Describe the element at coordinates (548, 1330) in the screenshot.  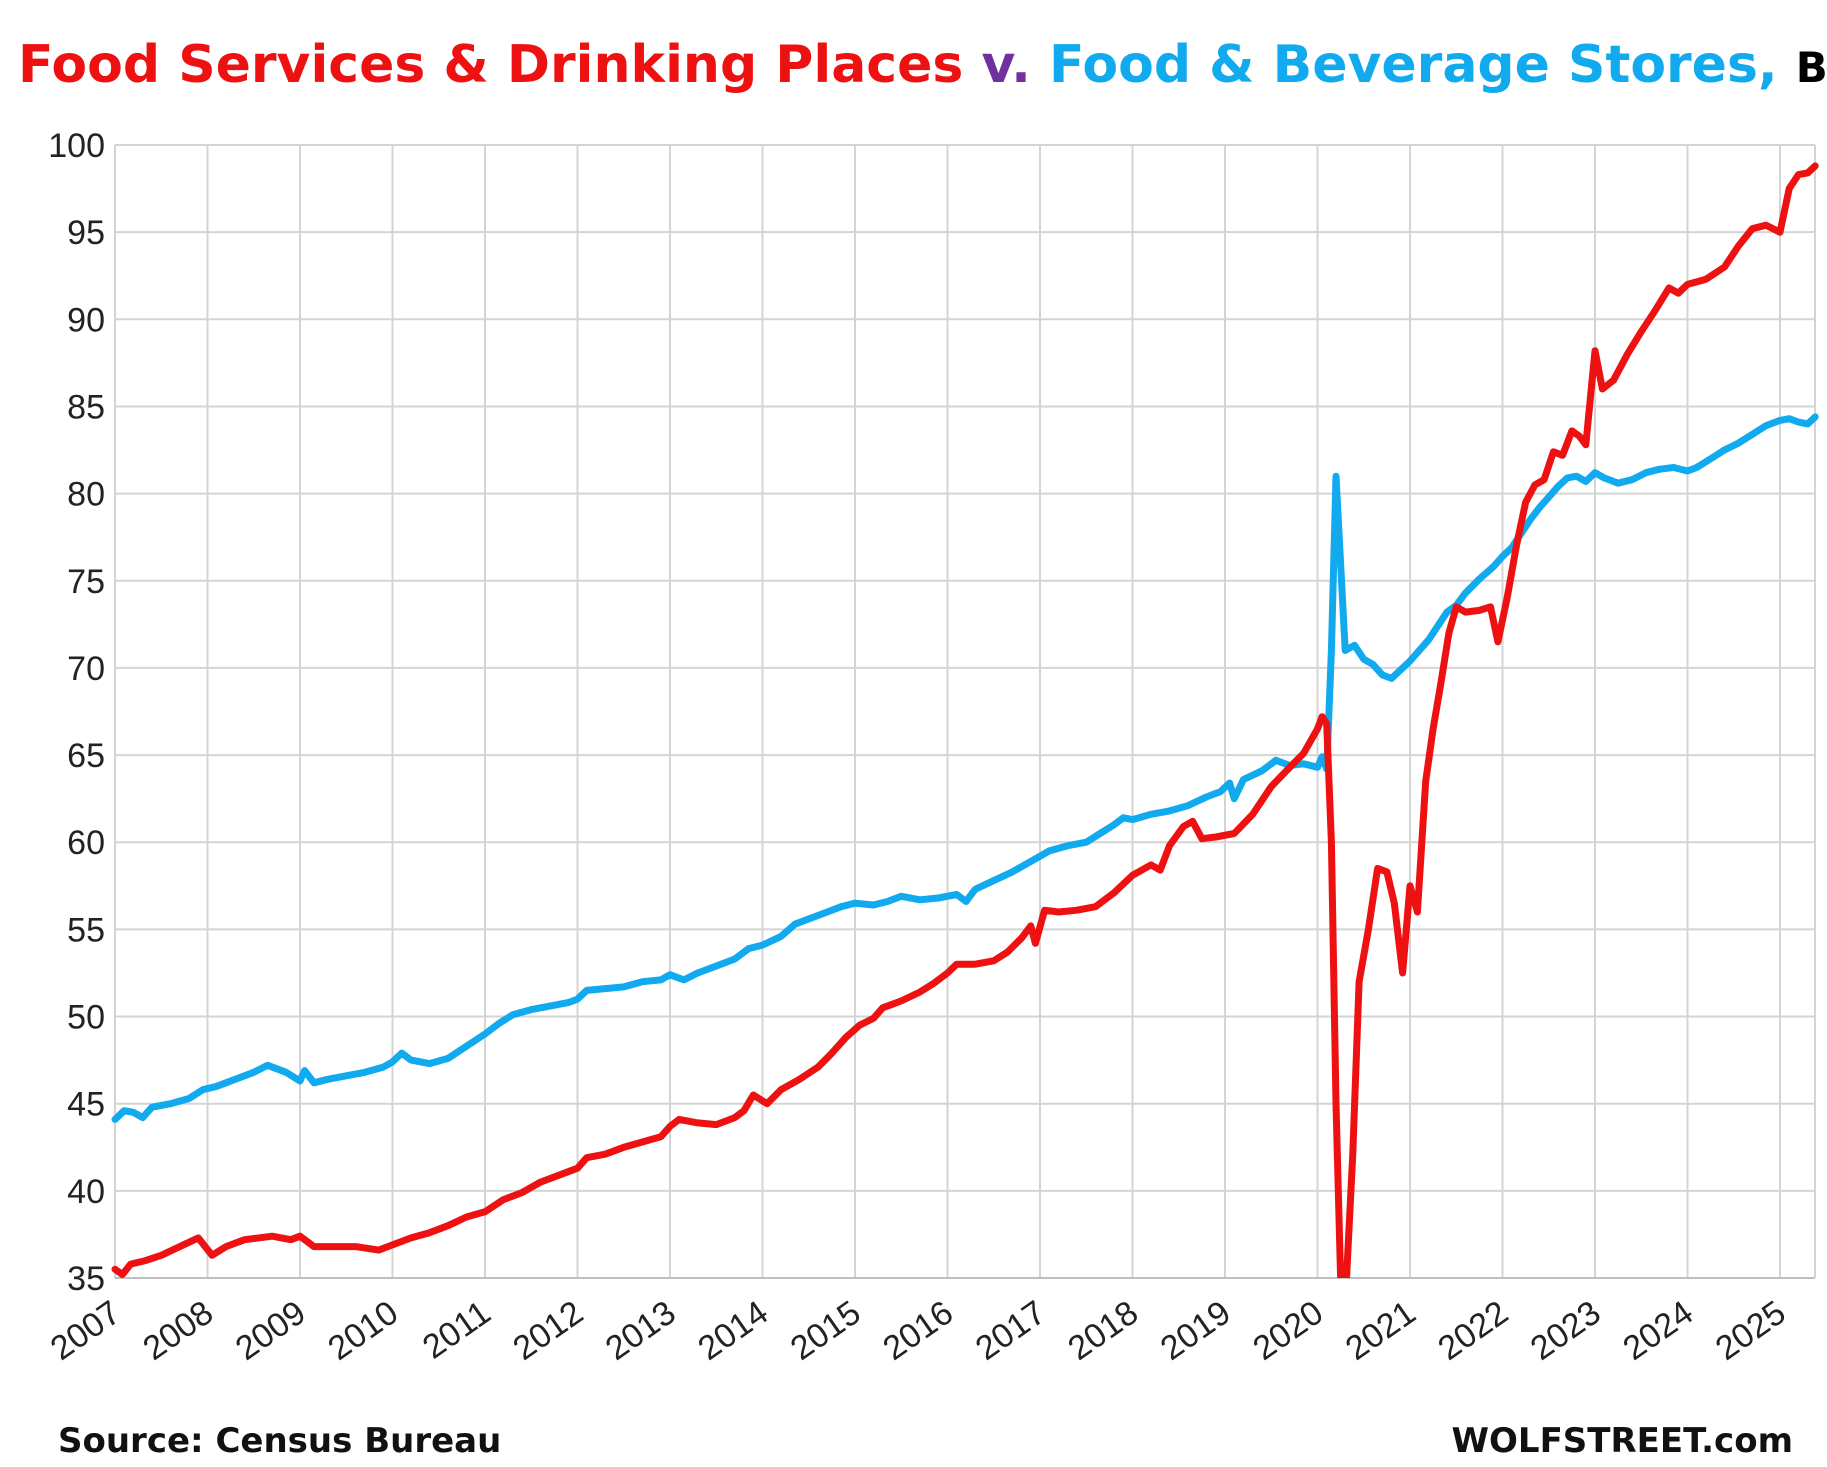
I see `x-tick-label: 2012` at that location.